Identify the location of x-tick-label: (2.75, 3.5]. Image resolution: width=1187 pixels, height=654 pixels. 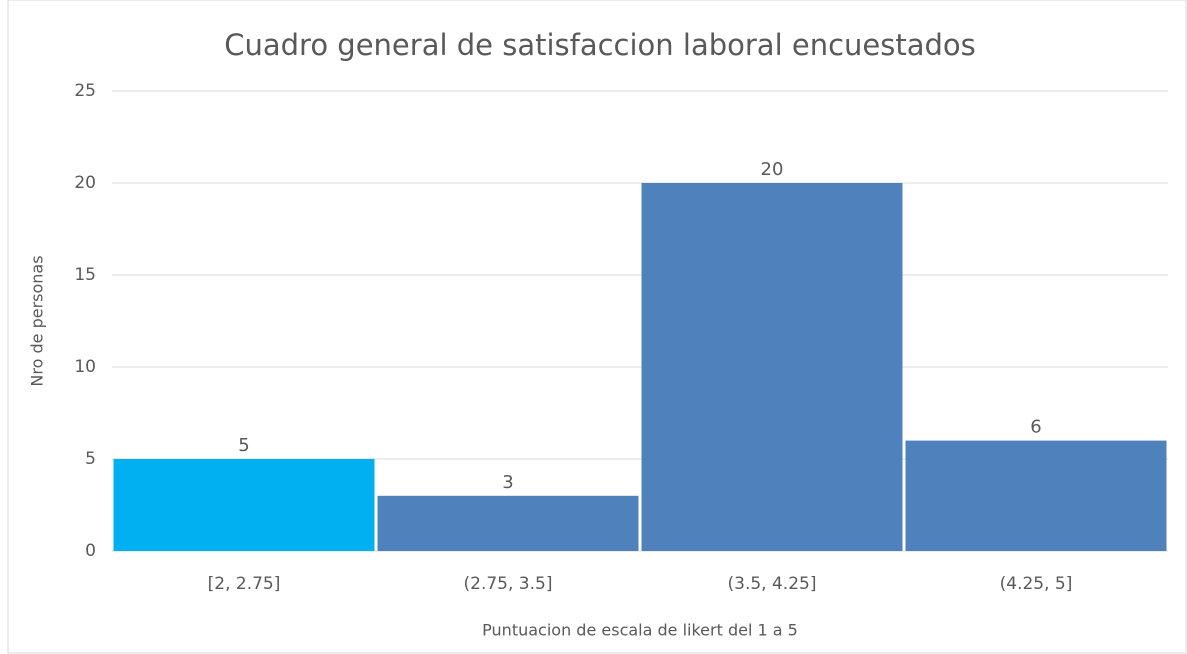
(508, 584).